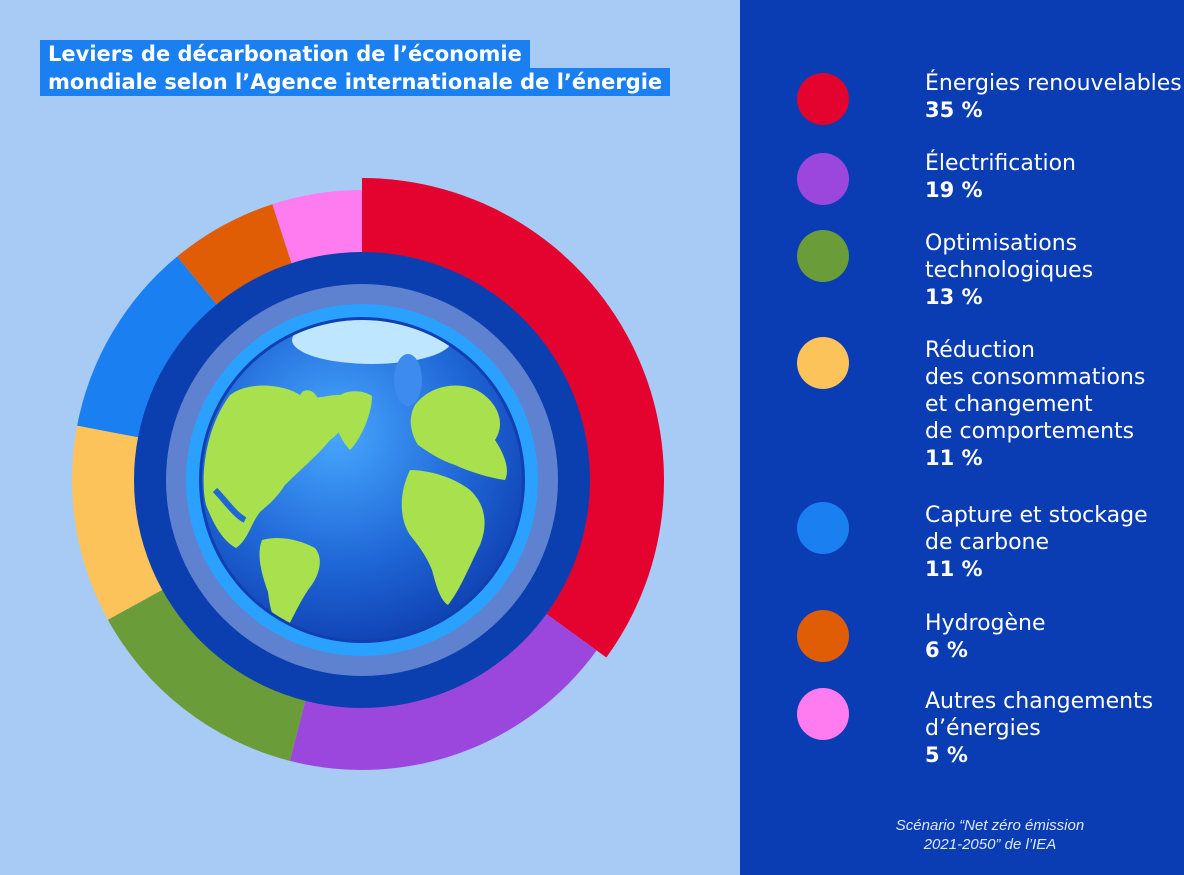  I want to click on legend-label: Capture et stockage de carbone, so click(1036, 529).